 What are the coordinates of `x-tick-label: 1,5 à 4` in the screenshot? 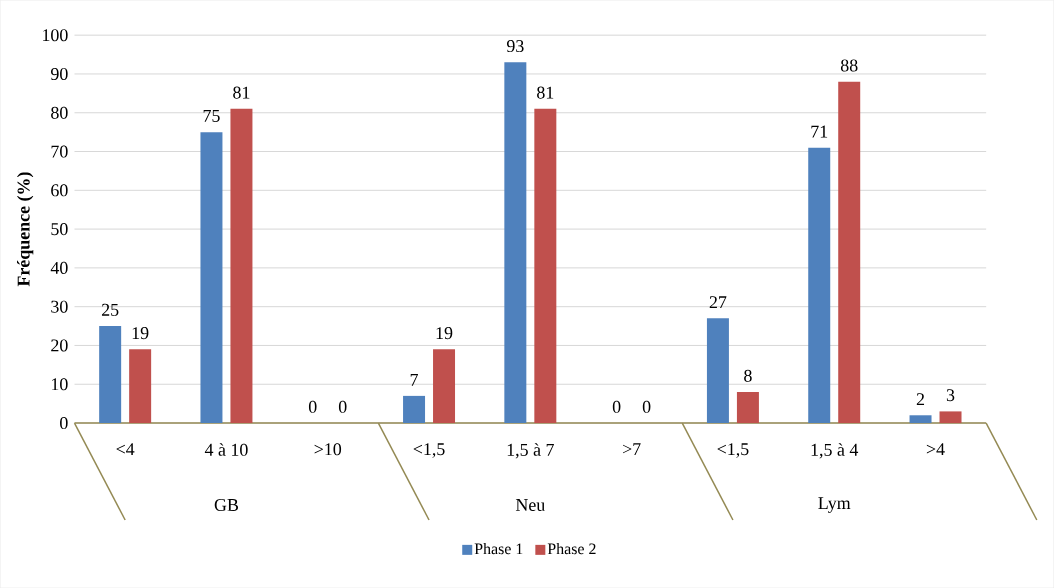 It's located at (835, 451).